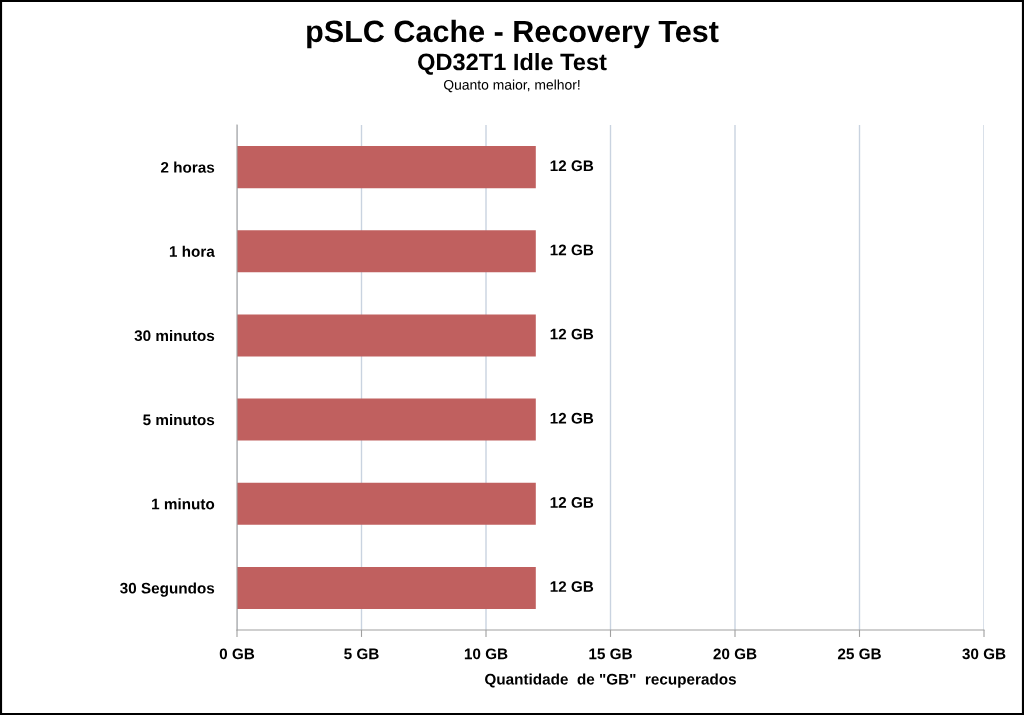 The image size is (1024, 715). Describe the element at coordinates (735, 654) in the screenshot. I see `x-tick-label: 20 GB` at that location.